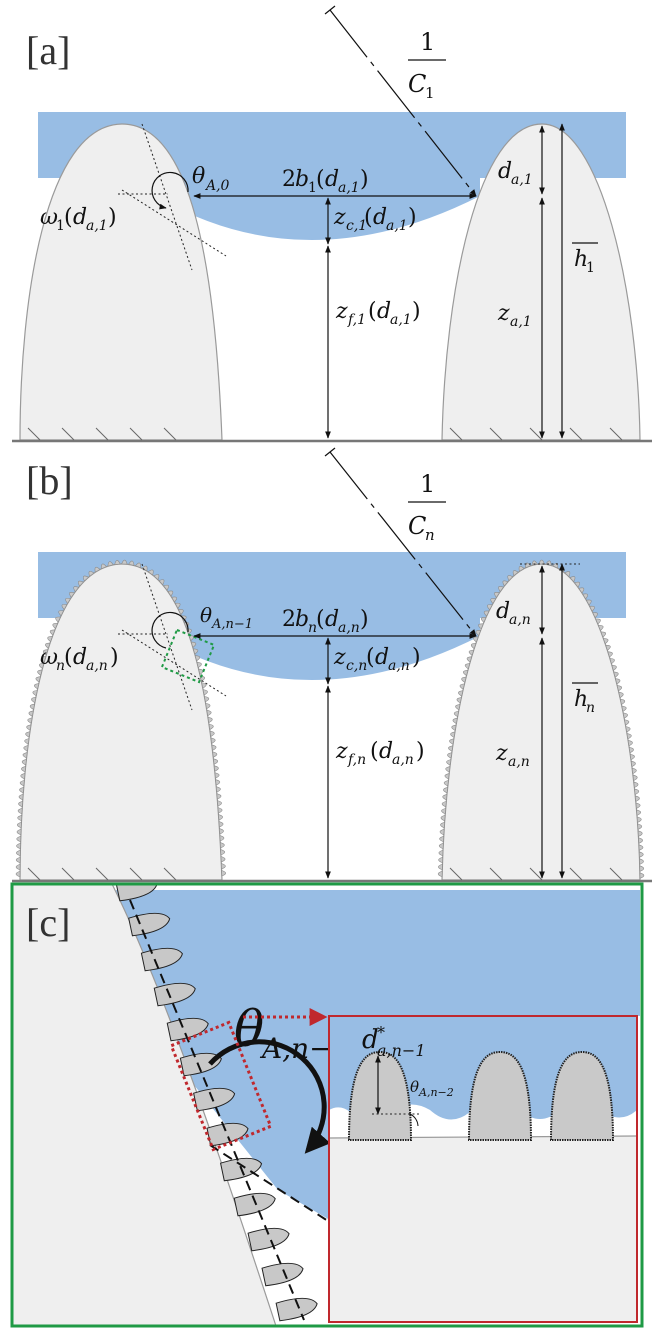 The height and width of the screenshot is (1330, 652). I want to click on svg-text: a,1, so click(401, 320).